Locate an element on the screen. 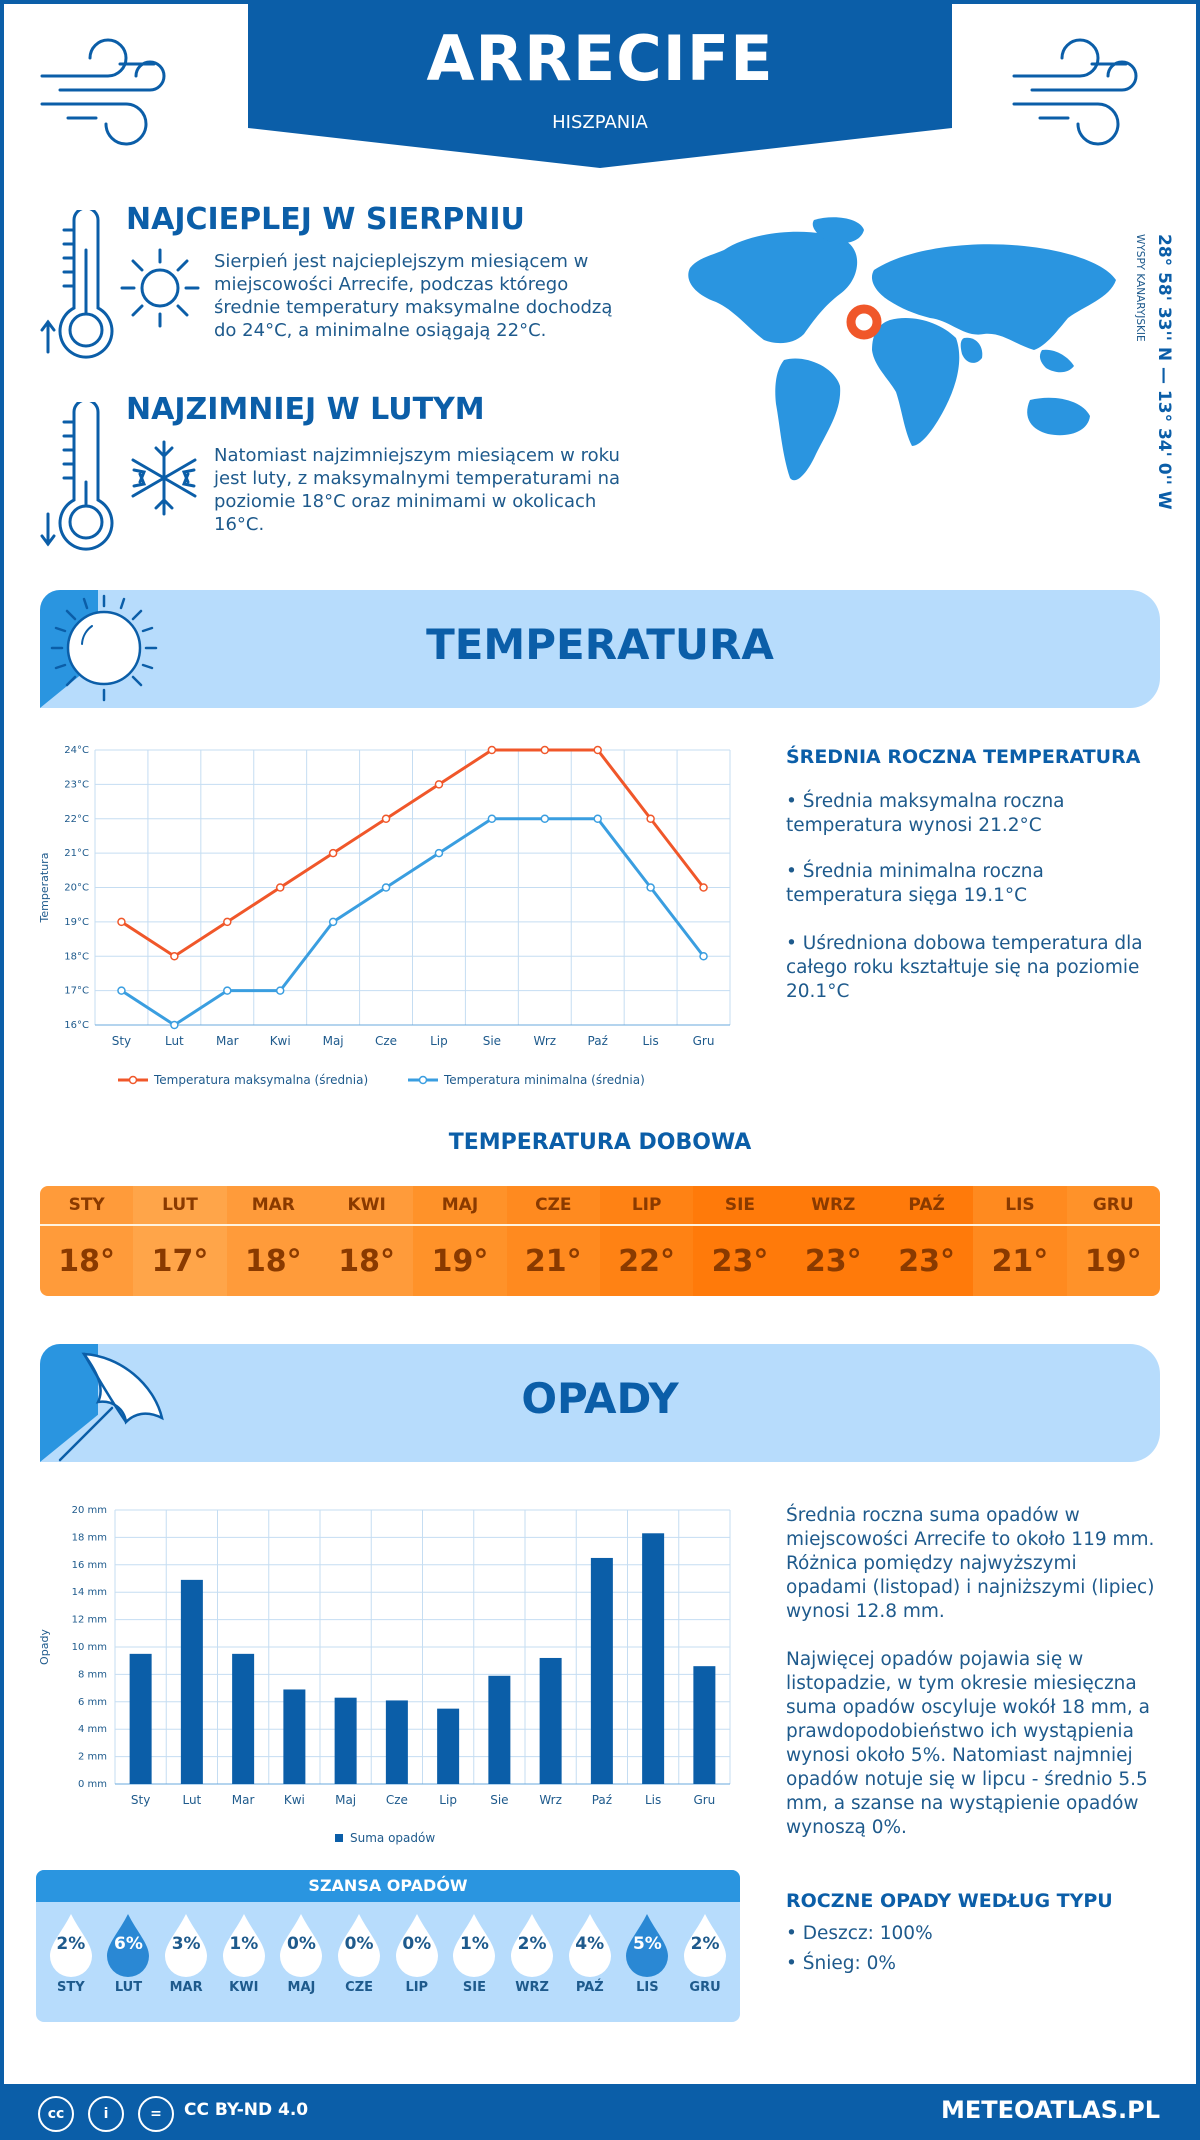  daily-temp-cell: LUT 17° is located at coordinates (180, 1241).